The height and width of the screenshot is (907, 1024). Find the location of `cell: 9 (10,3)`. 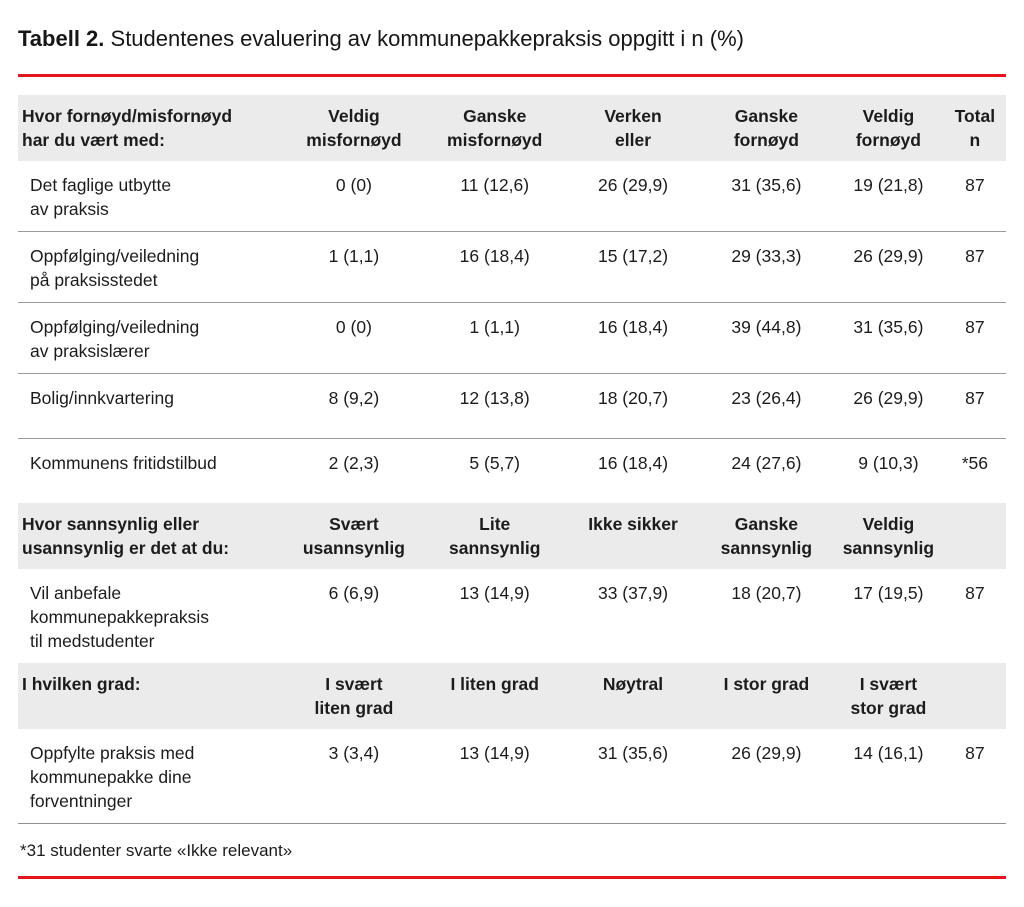

cell: 9 (10,3) is located at coordinates (888, 470).